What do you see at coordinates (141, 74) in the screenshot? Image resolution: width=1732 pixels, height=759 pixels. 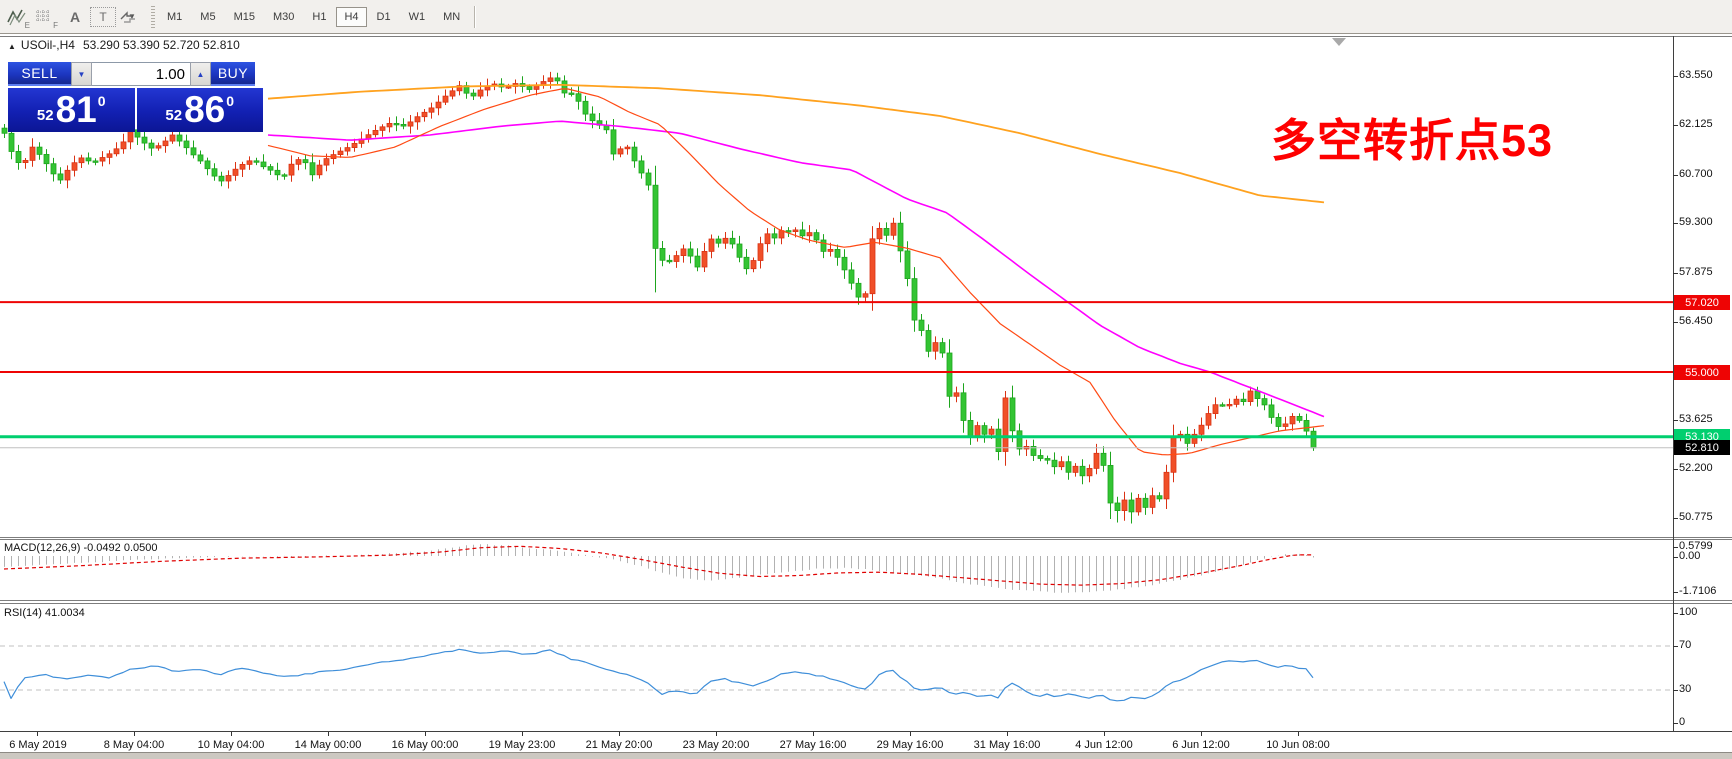 I see `volume-input` at bounding box center [141, 74].